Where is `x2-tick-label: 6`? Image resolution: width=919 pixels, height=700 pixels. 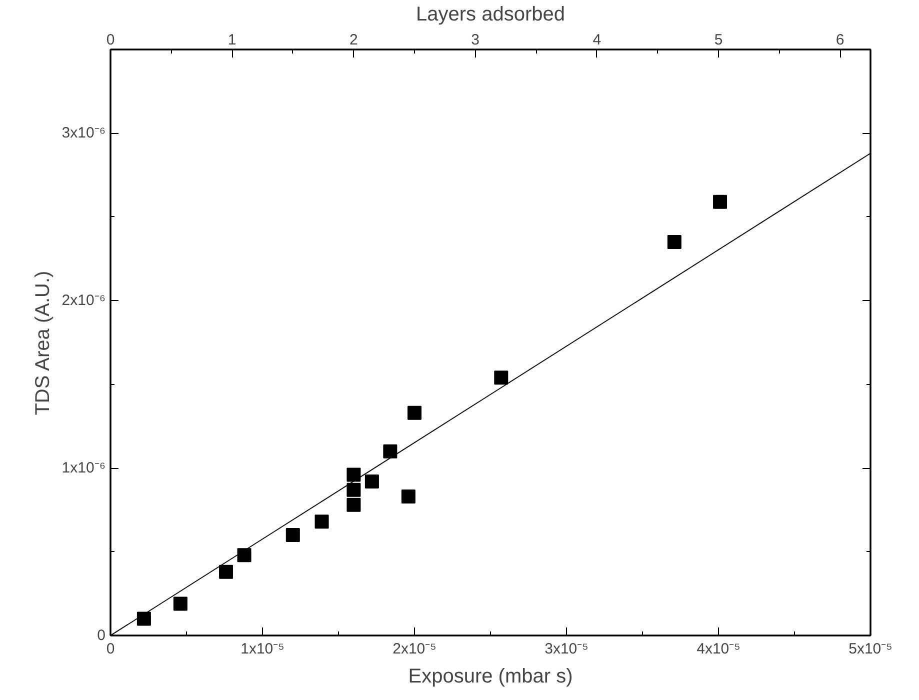 x2-tick-label: 6 is located at coordinates (840, 40).